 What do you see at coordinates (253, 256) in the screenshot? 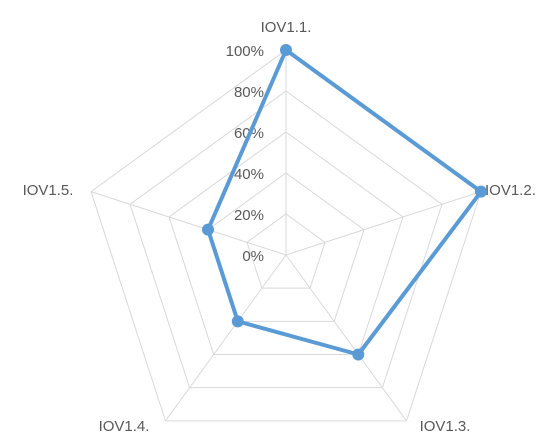
I see `tick-label: 0%` at bounding box center [253, 256].